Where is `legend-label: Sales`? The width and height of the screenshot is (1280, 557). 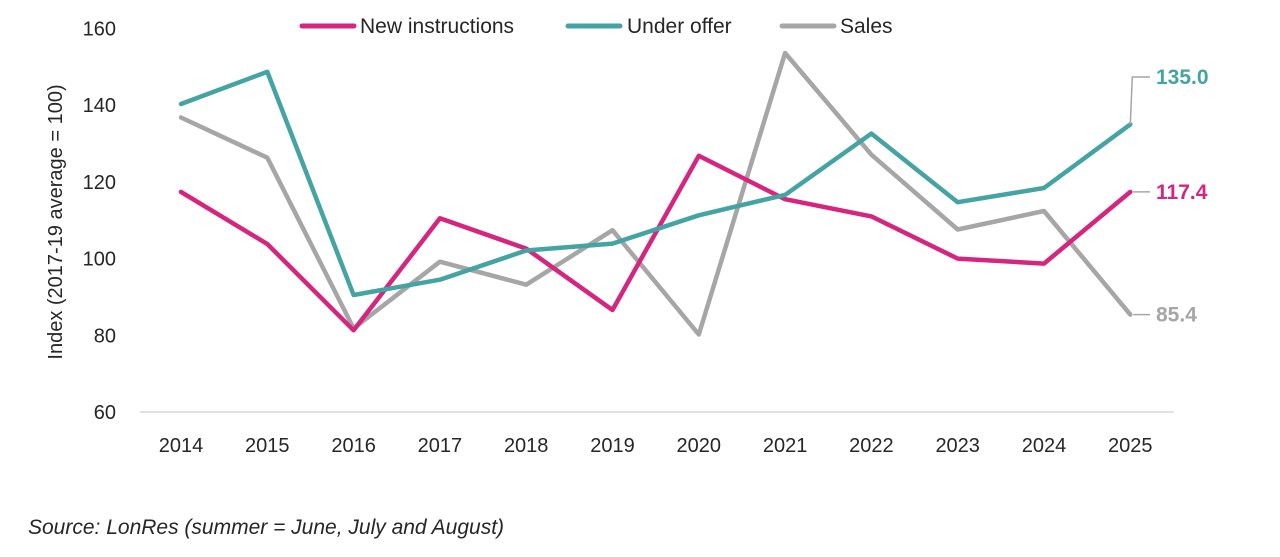 legend-label: Sales is located at coordinates (866, 26).